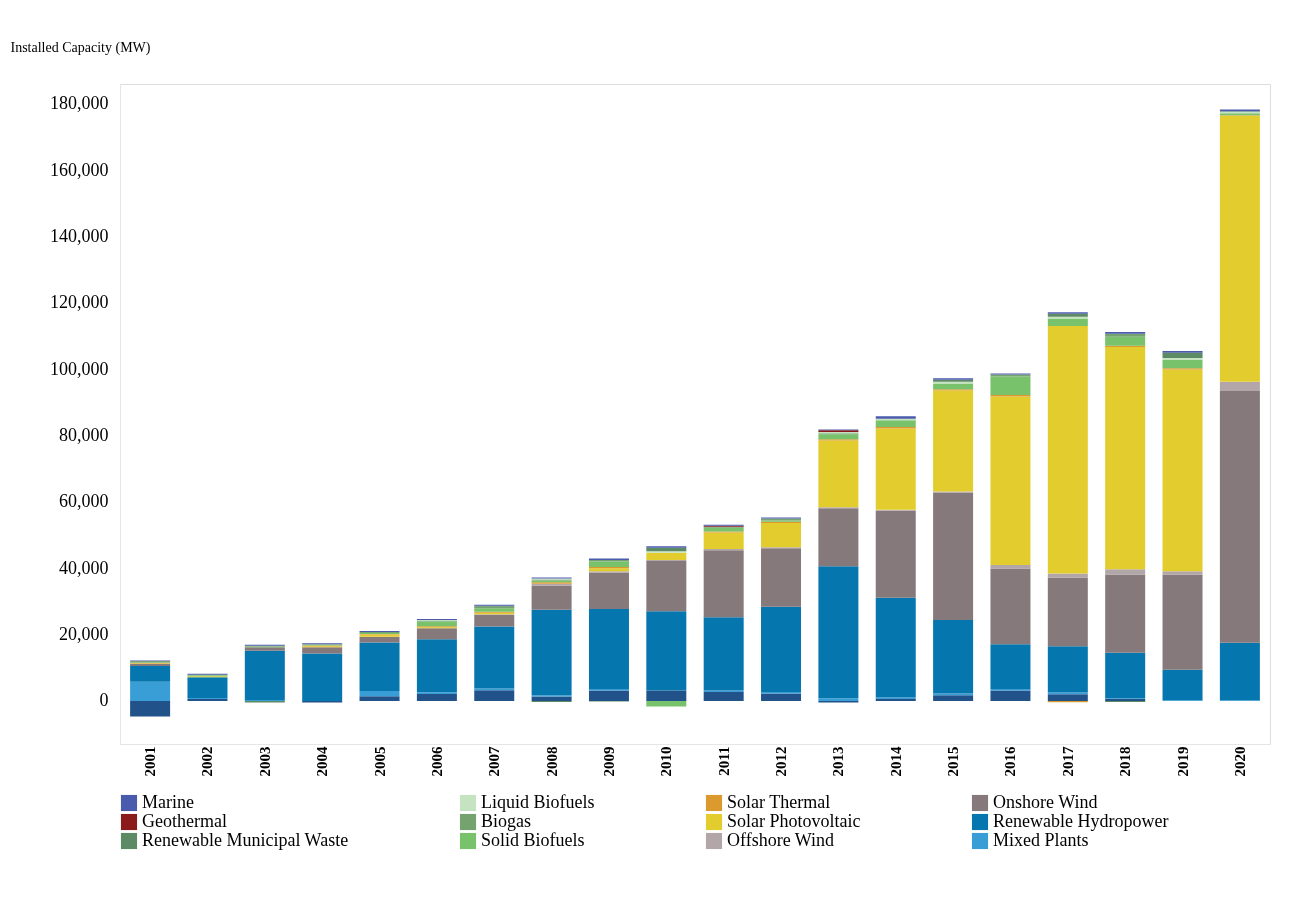  Describe the element at coordinates (207, 761) in the screenshot. I see `x-tick-label: 2002` at that location.